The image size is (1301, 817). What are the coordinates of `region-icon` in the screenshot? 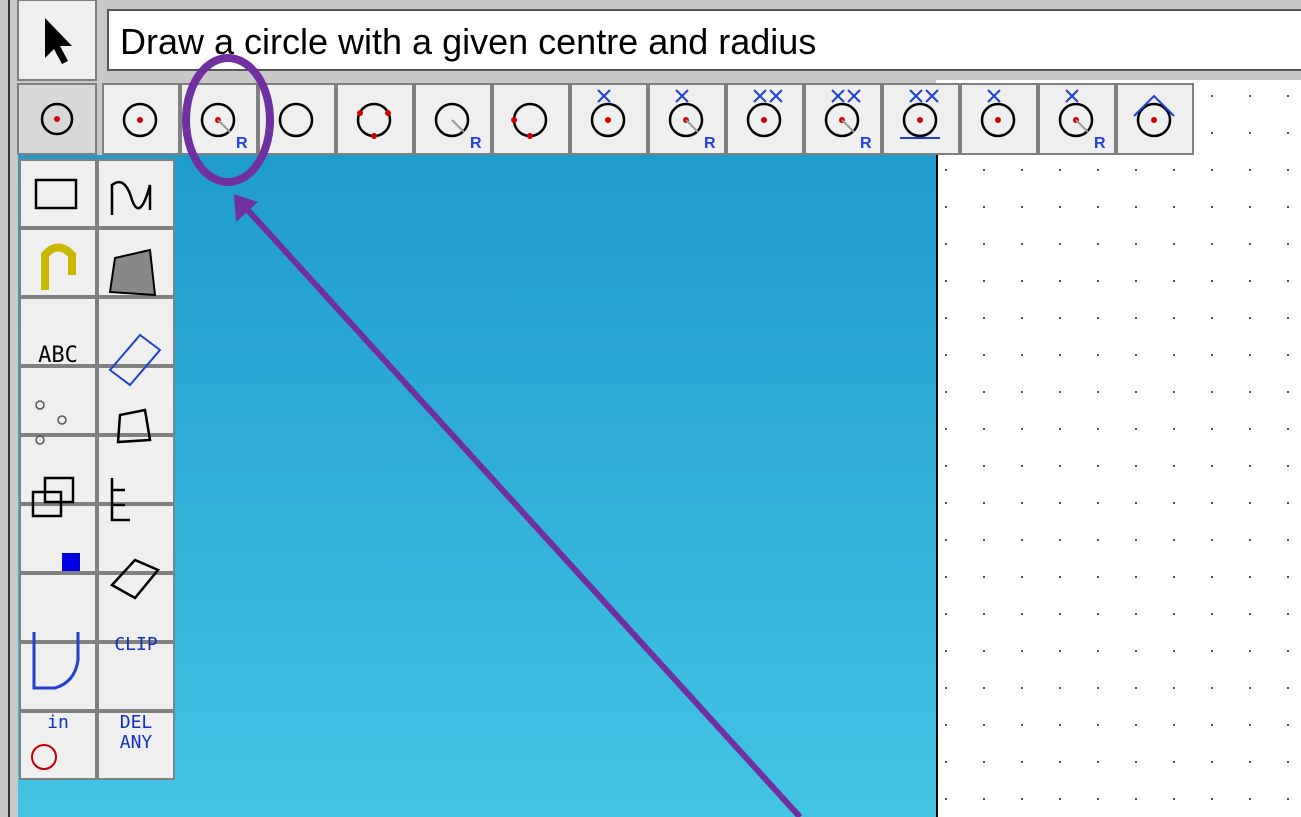 It's located at (134, 426).